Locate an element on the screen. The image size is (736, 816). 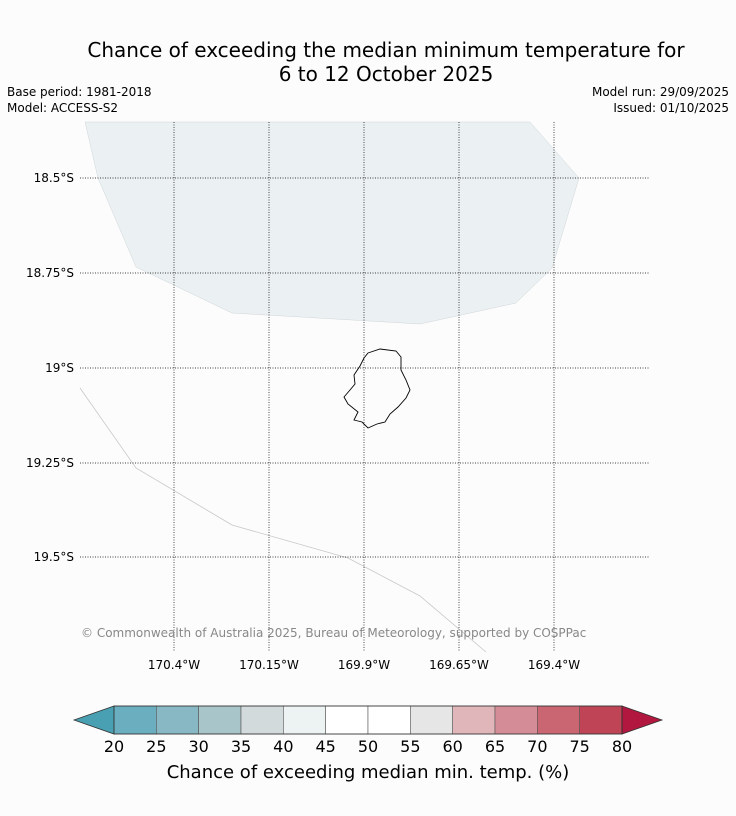
lon-label: 170.4°W is located at coordinates (174, 665).